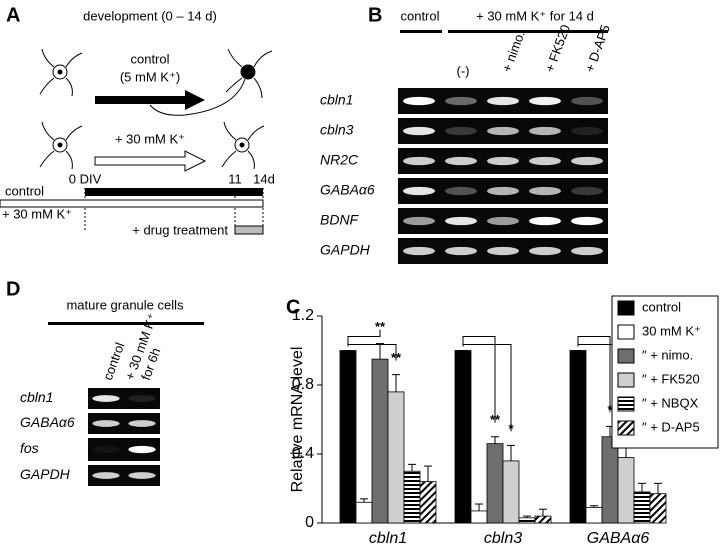 The image size is (720, 548). Describe the element at coordinates (535, 15) in the screenshot. I see `label: + 30 mM K⁺ for 14 d` at that location.